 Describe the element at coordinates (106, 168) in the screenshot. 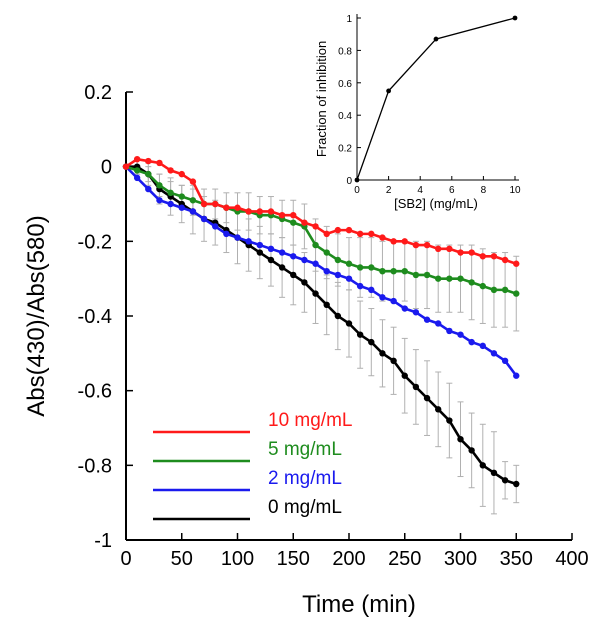

I see `y-tick-label: 0` at that location.